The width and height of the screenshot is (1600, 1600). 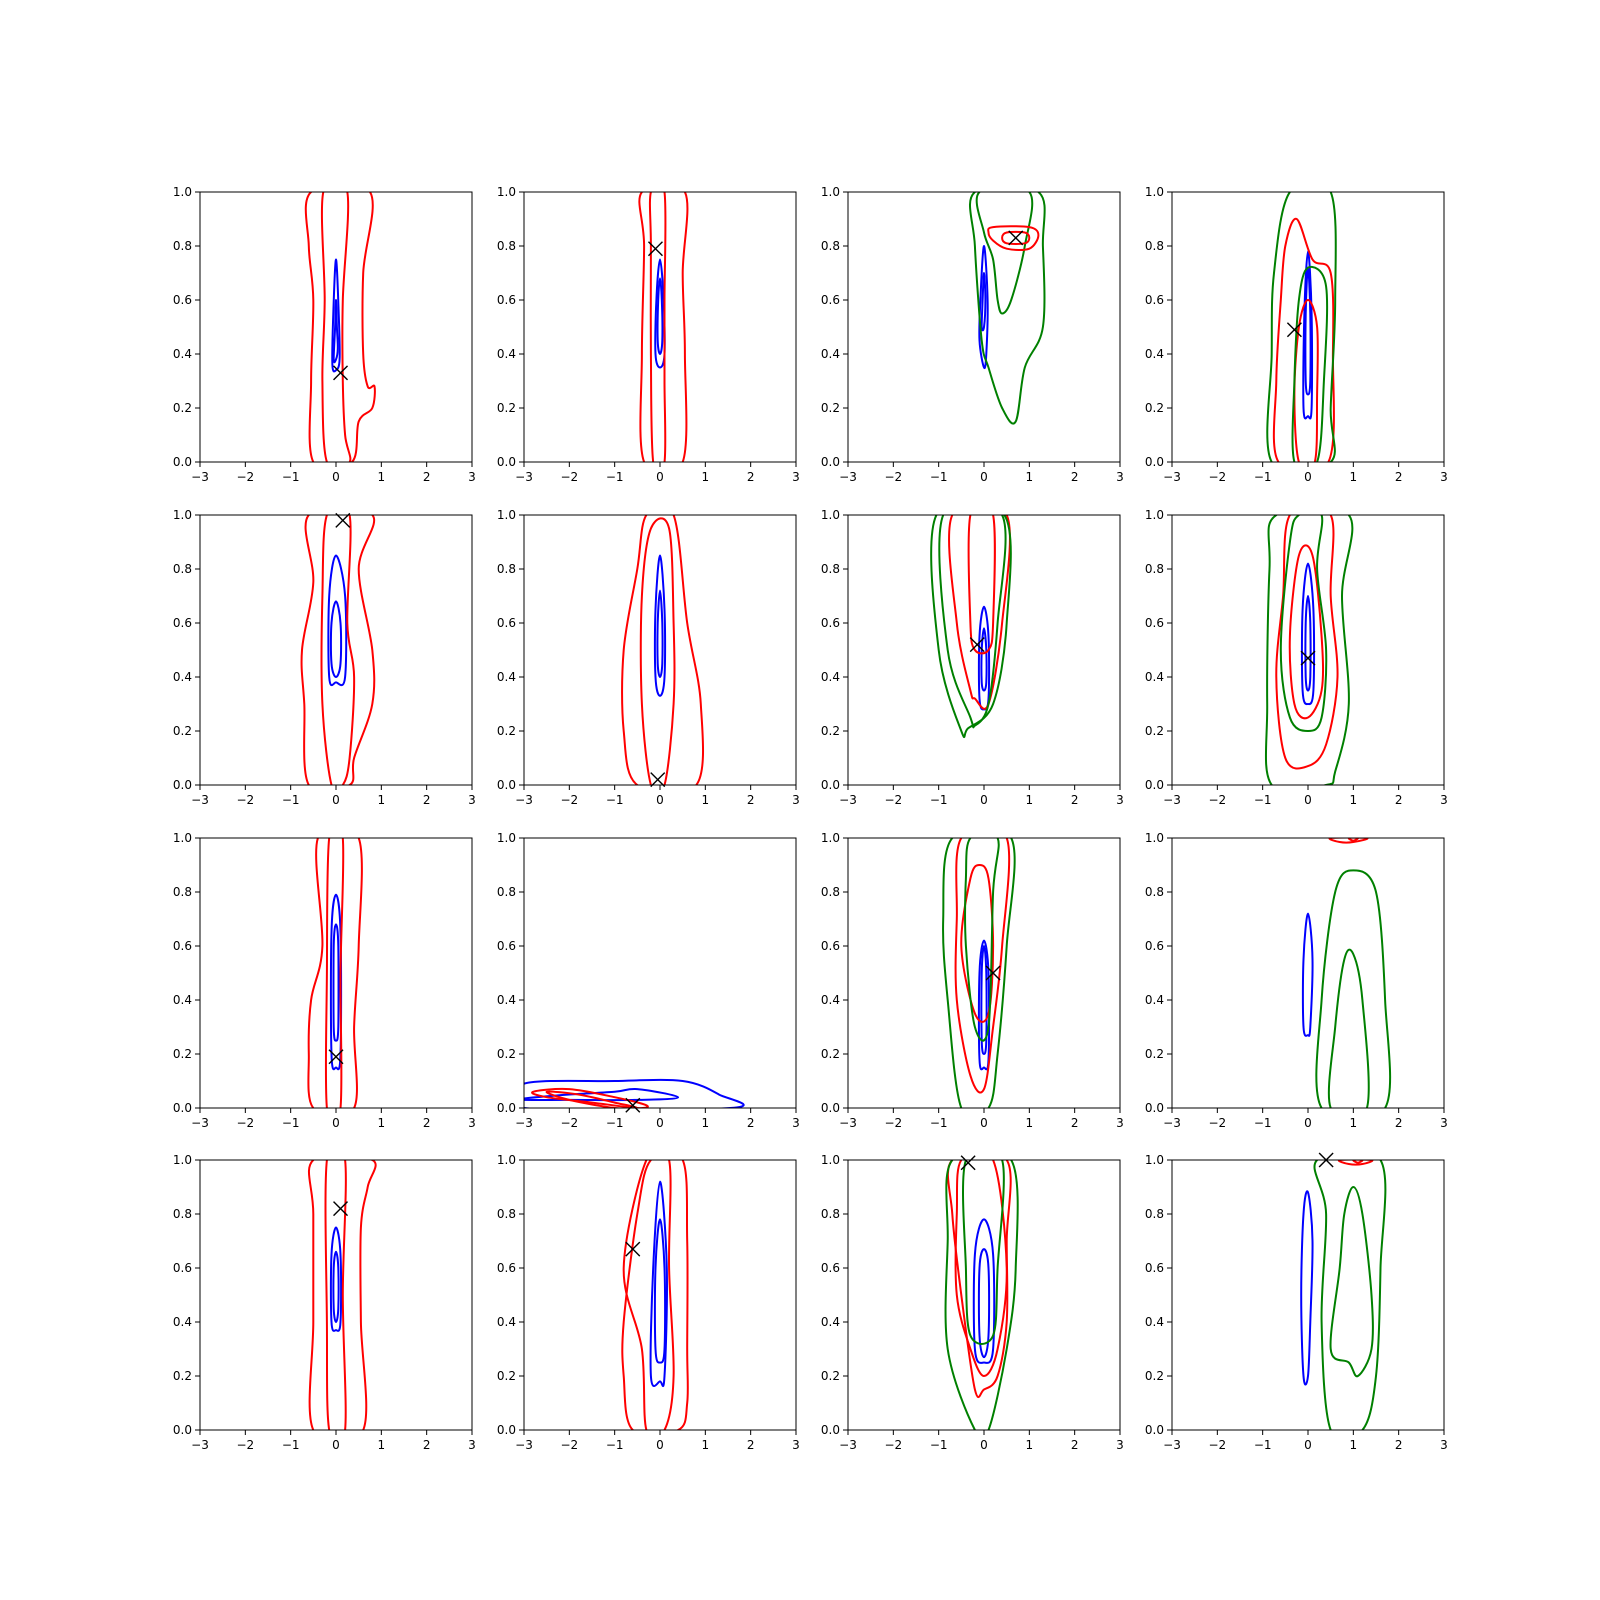 I want to click on panel-r2-c3: −3 −2 −1 0 1 2 3 0.0 0.2 0.4 0.6 0.8 1.0, so click(x=1296, y=980).